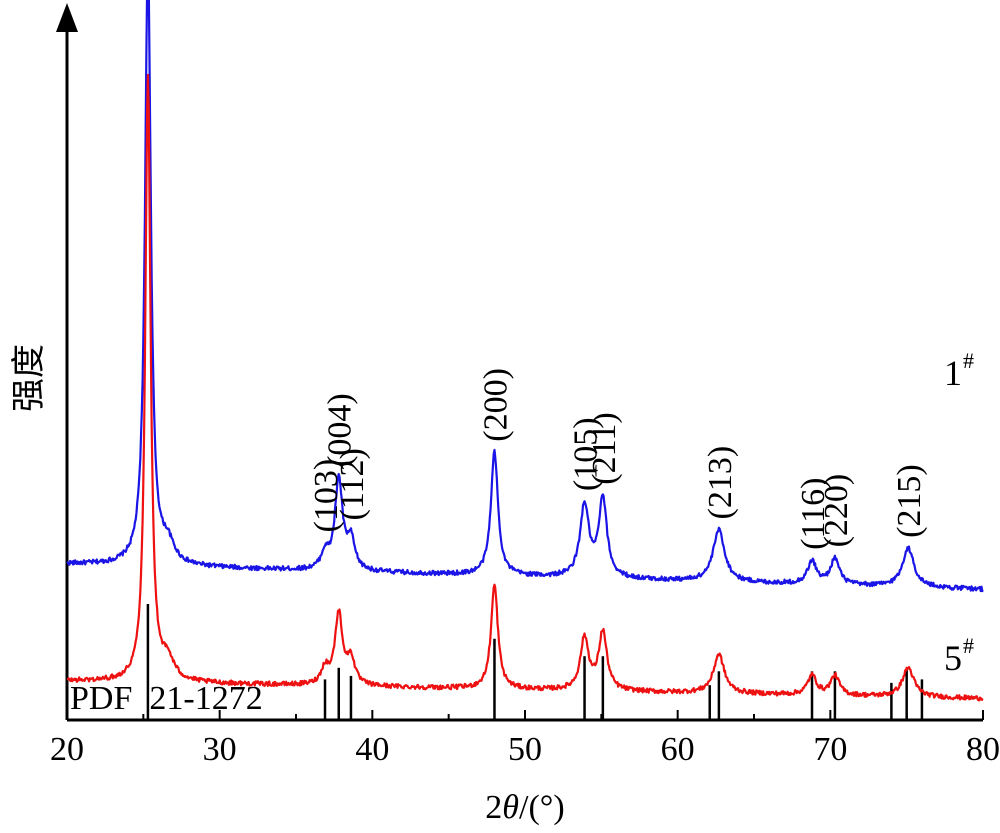  I want to click on series-label-5: 5 #, so click(959, 655).